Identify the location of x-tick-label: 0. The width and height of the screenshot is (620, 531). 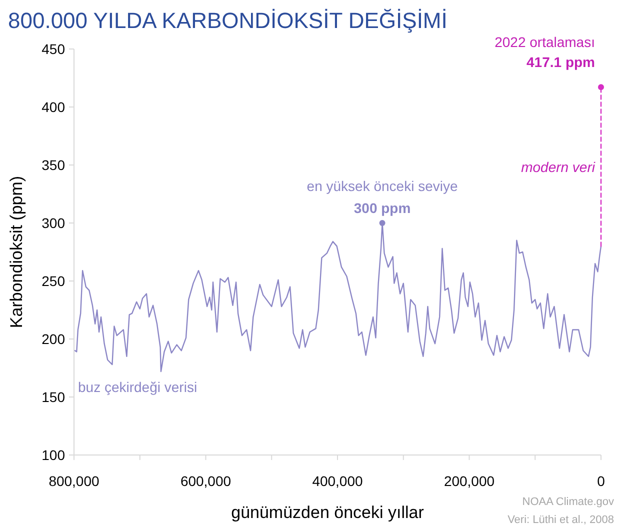
(601, 481).